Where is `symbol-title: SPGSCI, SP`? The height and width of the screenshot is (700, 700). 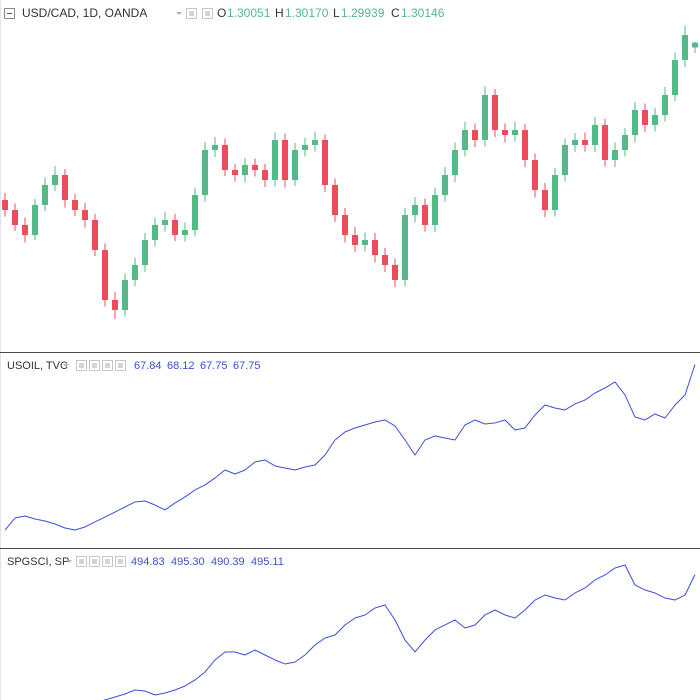 symbol-title: SPGSCI, SP is located at coordinates (38, 562).